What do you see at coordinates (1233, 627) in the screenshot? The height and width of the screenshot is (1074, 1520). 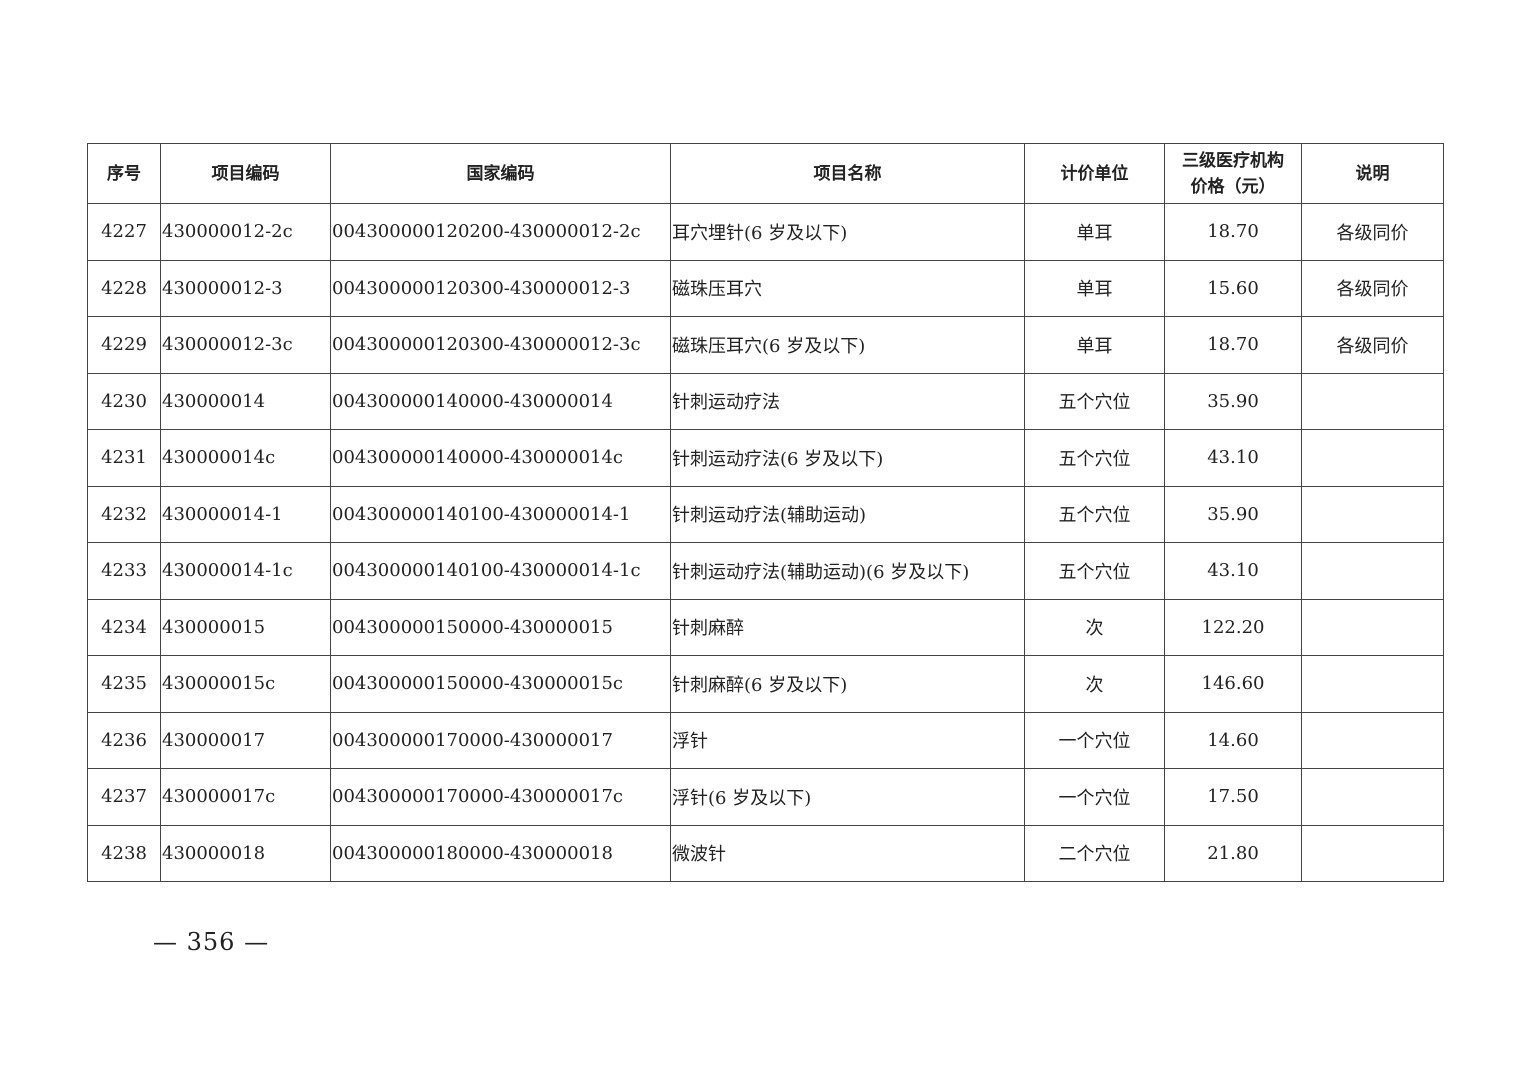 I see `cell-price: 122.20` at bounding box center [1233, 627].